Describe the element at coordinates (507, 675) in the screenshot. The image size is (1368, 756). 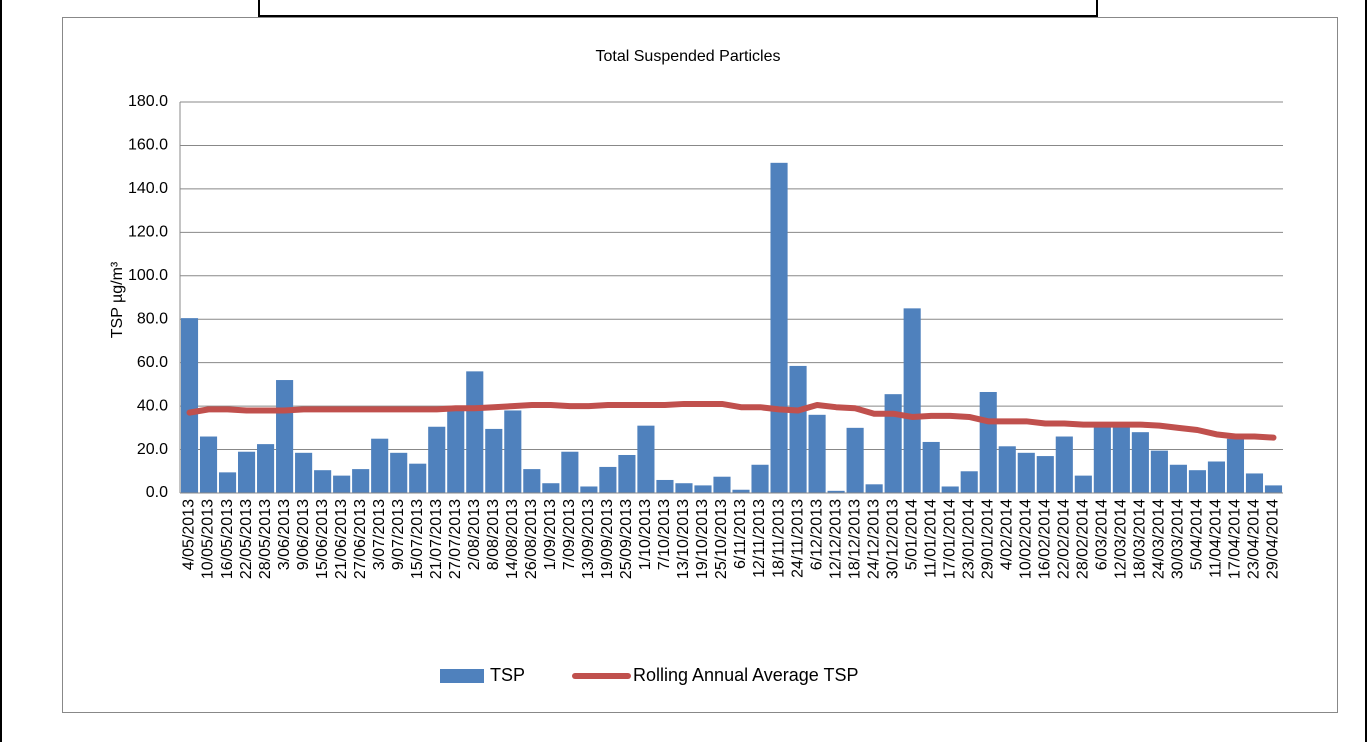
I see `legend-label: TSP` at that location.